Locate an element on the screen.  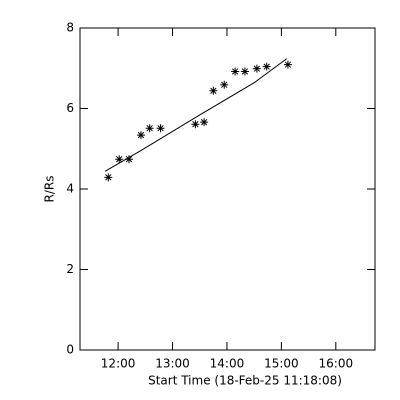
y-axis-label: R/Rs is located at coordinates (50, 189).